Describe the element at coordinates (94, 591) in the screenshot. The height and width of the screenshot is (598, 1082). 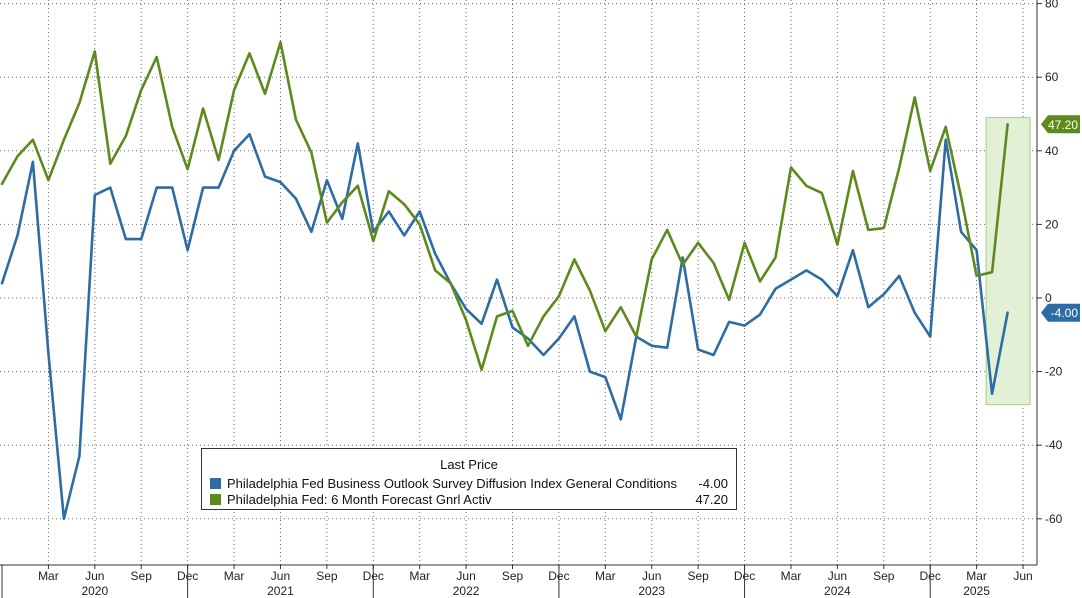
I see `x-year-label: 2020` at that location.